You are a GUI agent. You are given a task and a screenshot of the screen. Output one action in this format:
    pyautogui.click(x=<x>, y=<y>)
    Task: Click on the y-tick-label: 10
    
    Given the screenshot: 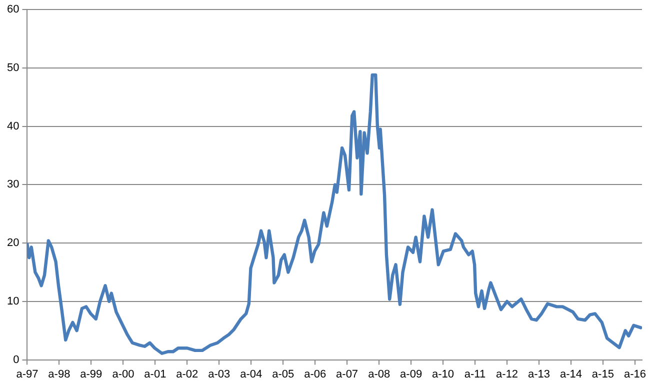 What is the action you would take?
    pyautogui.click(x=13, y=301)
    